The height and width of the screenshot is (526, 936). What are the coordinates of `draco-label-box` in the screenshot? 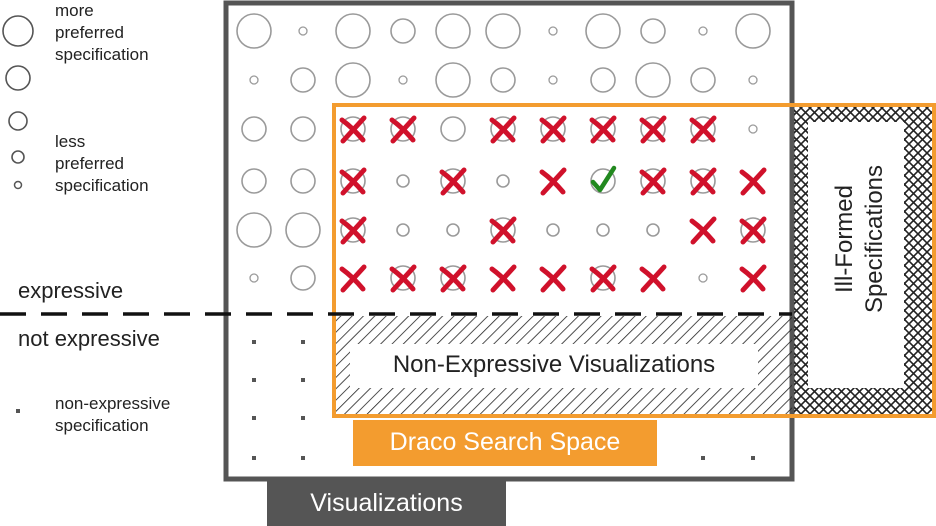 It's located at (505, 443).